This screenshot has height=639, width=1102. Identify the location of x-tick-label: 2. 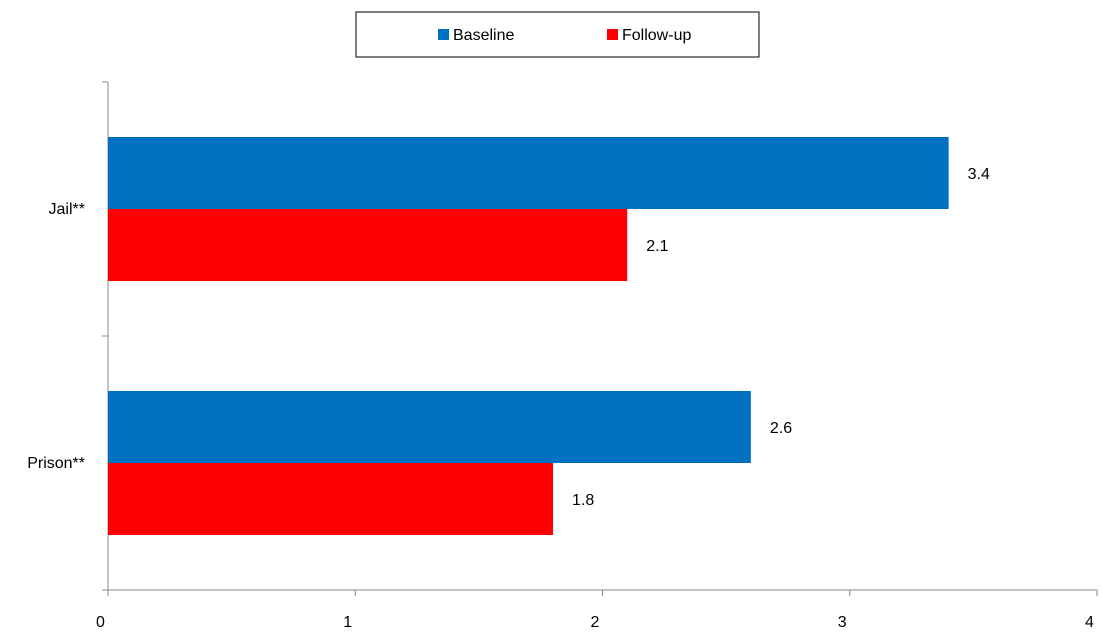
(595, 622).